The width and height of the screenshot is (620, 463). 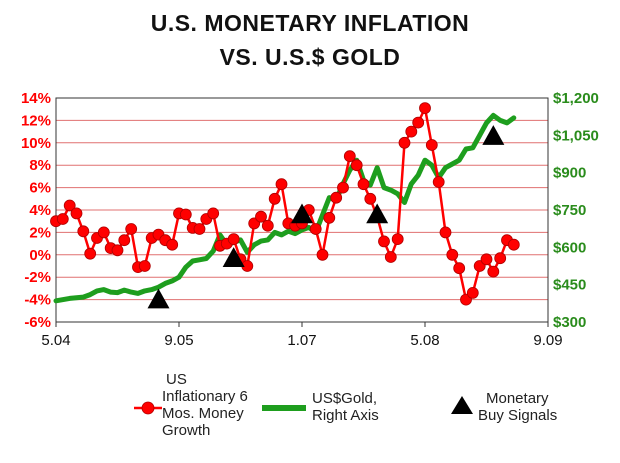 What do you see at coordinates (569, 247) in the screenshot?
I see `right-tick-label: $600` at bounding box center [569, 247].